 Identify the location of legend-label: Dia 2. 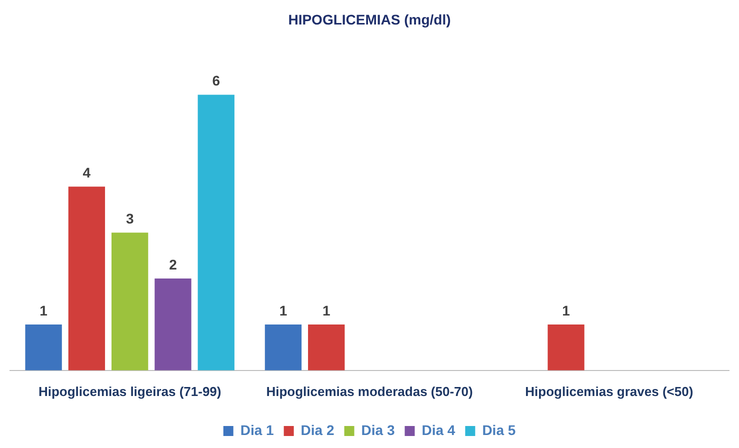
(317, 430).